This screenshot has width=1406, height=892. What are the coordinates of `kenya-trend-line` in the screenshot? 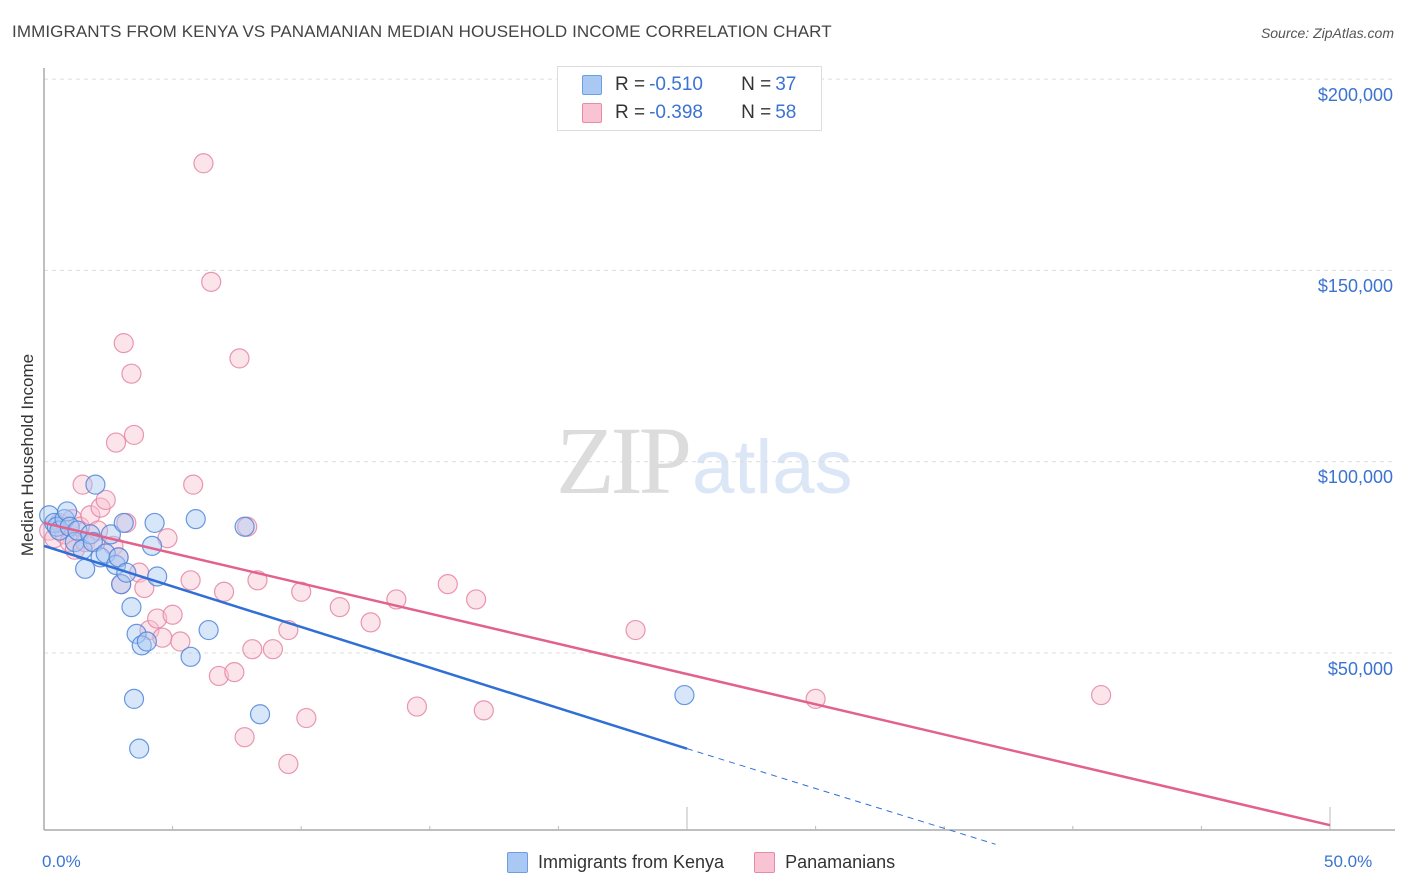 It's located at (365, 647).